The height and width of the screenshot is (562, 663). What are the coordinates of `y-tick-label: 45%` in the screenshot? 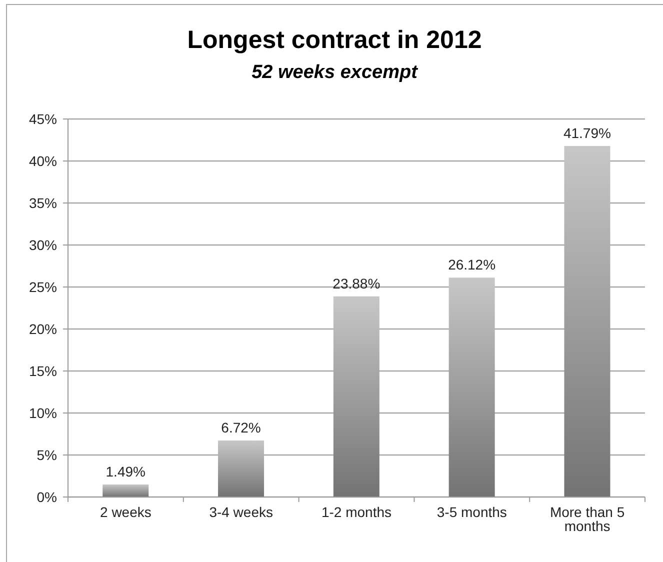 It's located at (42, 118).